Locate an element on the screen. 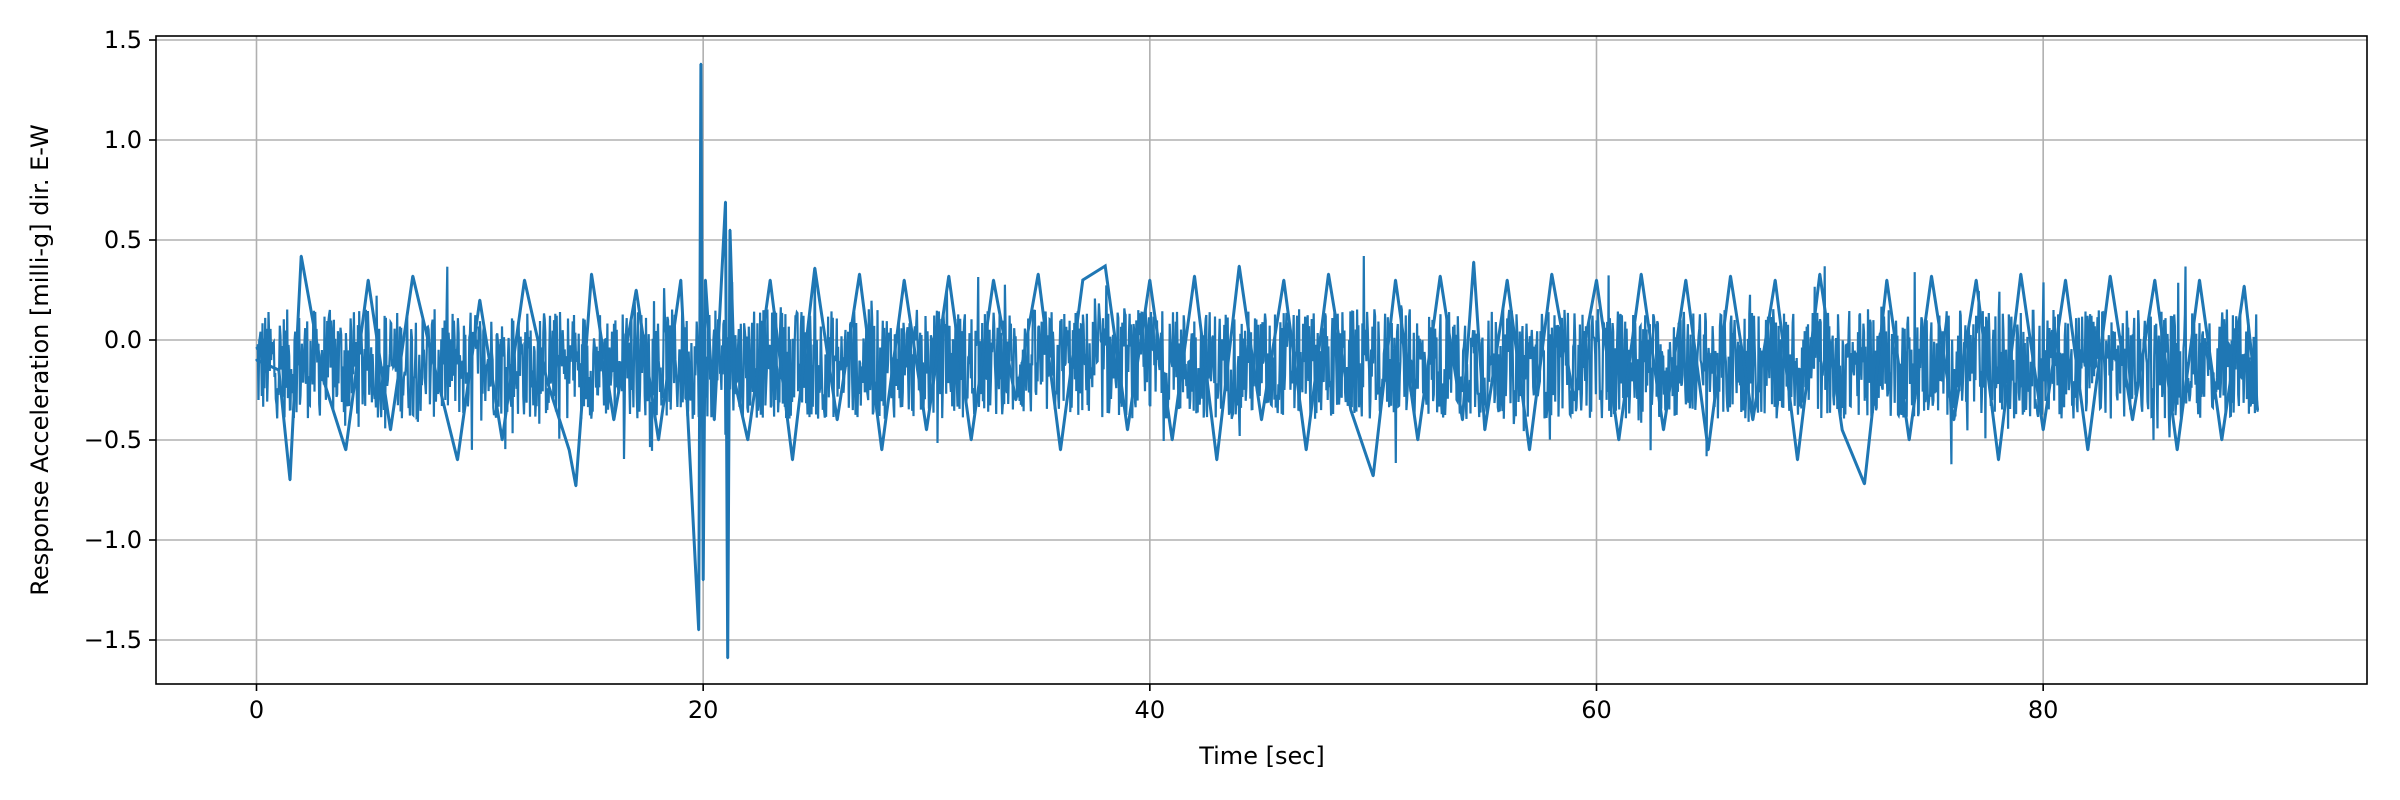  y-tick-label: 0.5 is located at coordinates (123, 240).